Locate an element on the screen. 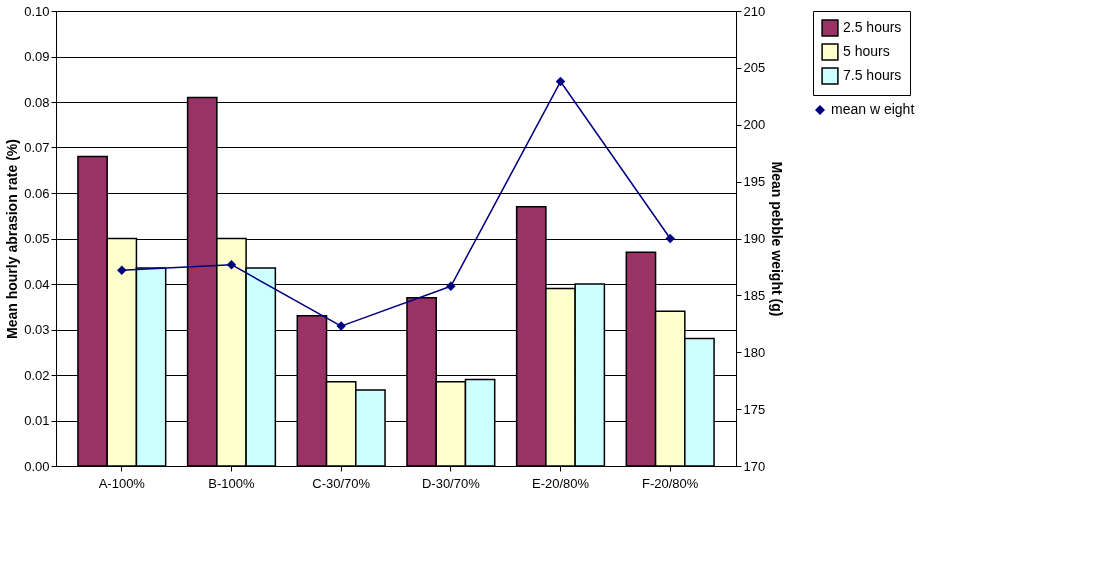 The width and height of the screenshot is (1112, 569). y-tick-label: 0.09 is located at coordinates (37, 56).